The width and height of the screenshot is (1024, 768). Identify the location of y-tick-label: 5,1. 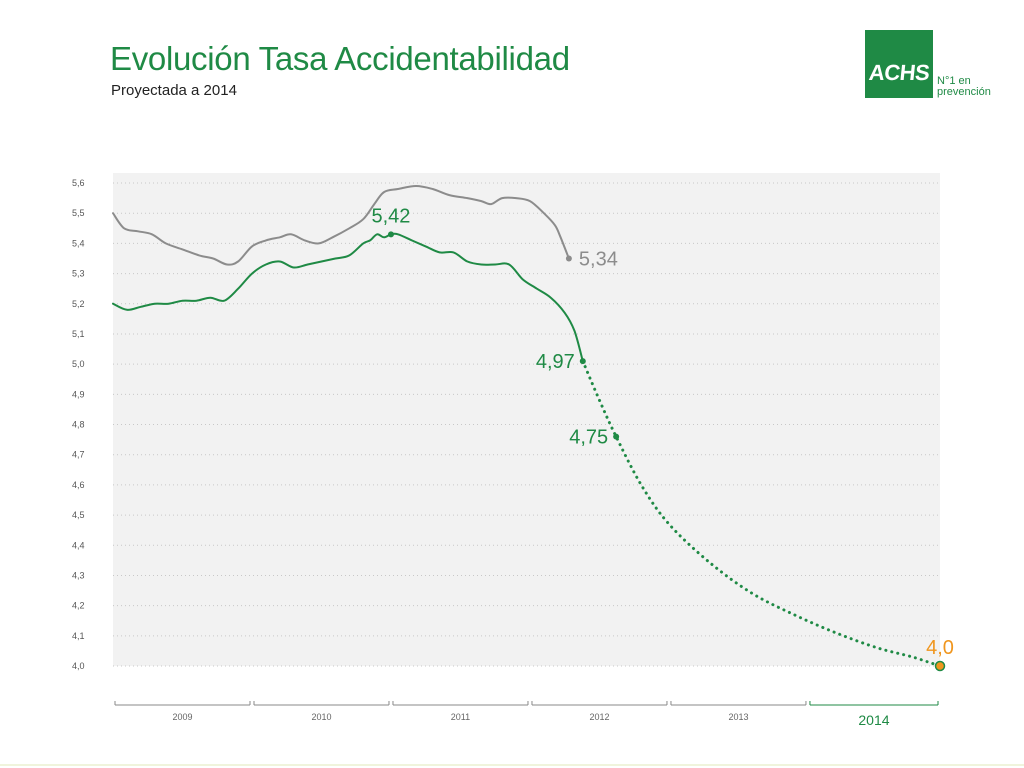
(78, 334).